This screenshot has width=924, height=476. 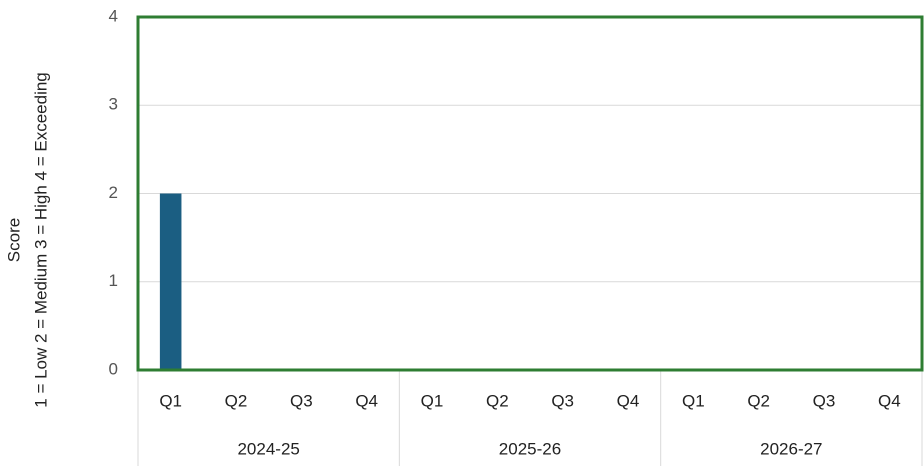 I want to click on group-label: 2024-25, so click(x=268, y=448).